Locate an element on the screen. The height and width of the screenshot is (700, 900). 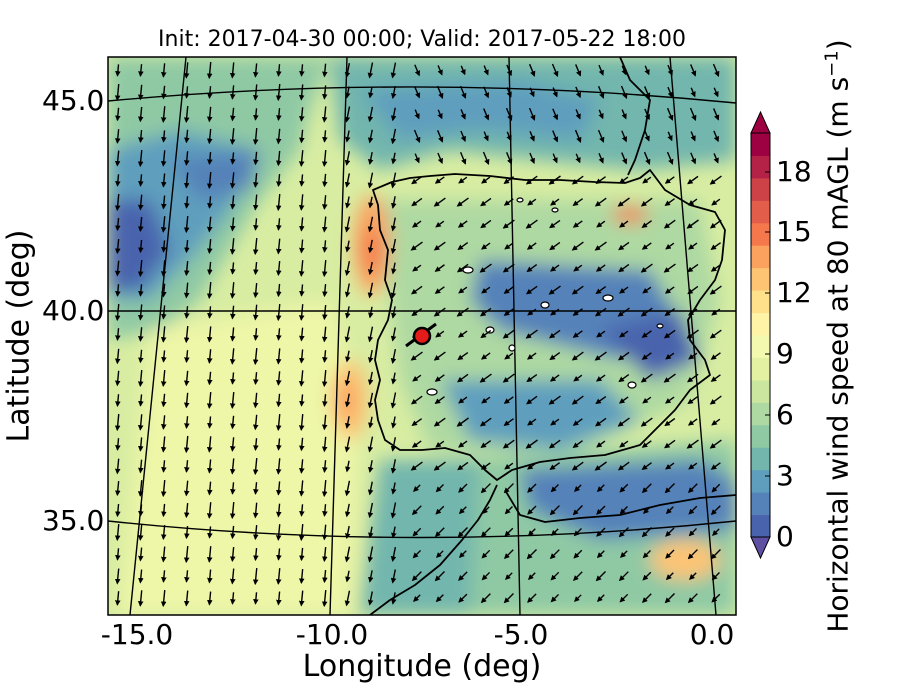
x-tick-m10: -10.0 is located at coordinates (332, 634).